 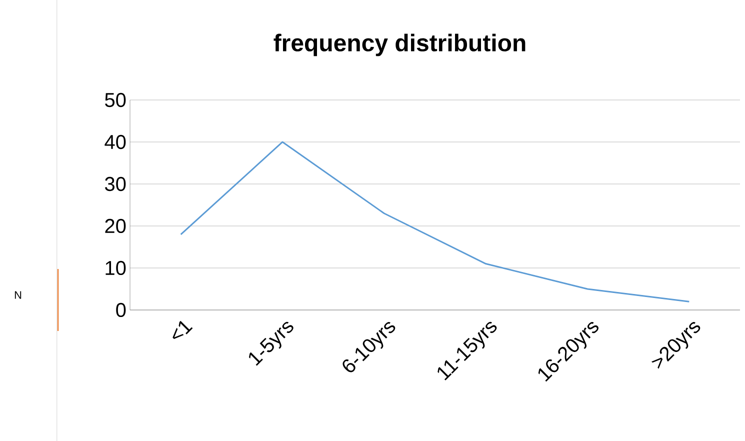 I want to click on y-tick-label: 0, so click(x=121, y=310).